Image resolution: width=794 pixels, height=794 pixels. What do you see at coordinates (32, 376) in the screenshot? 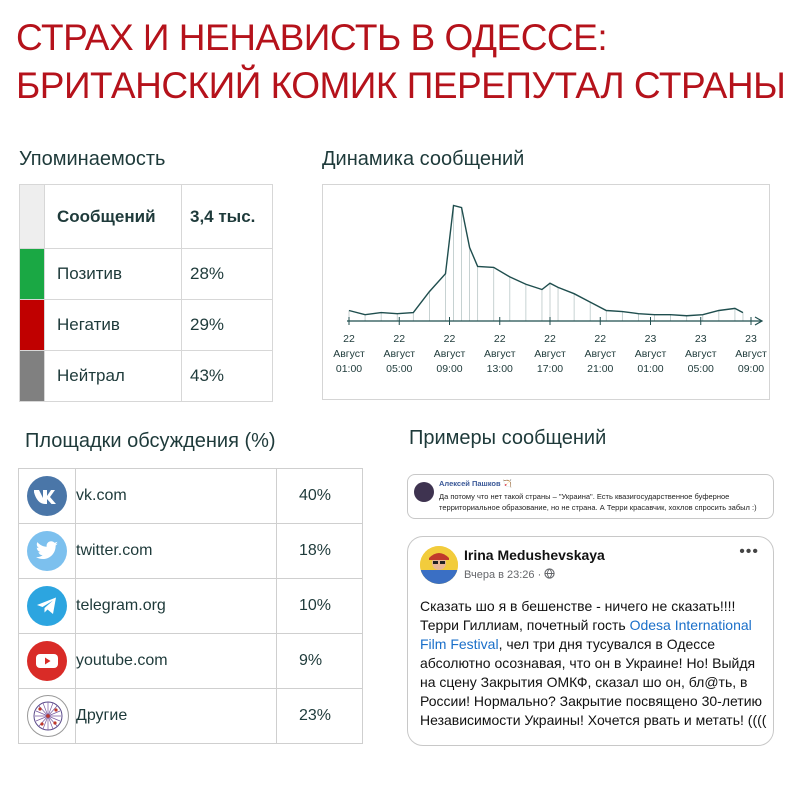
I see `neutral-swatch` at bounding box center [32, 376].